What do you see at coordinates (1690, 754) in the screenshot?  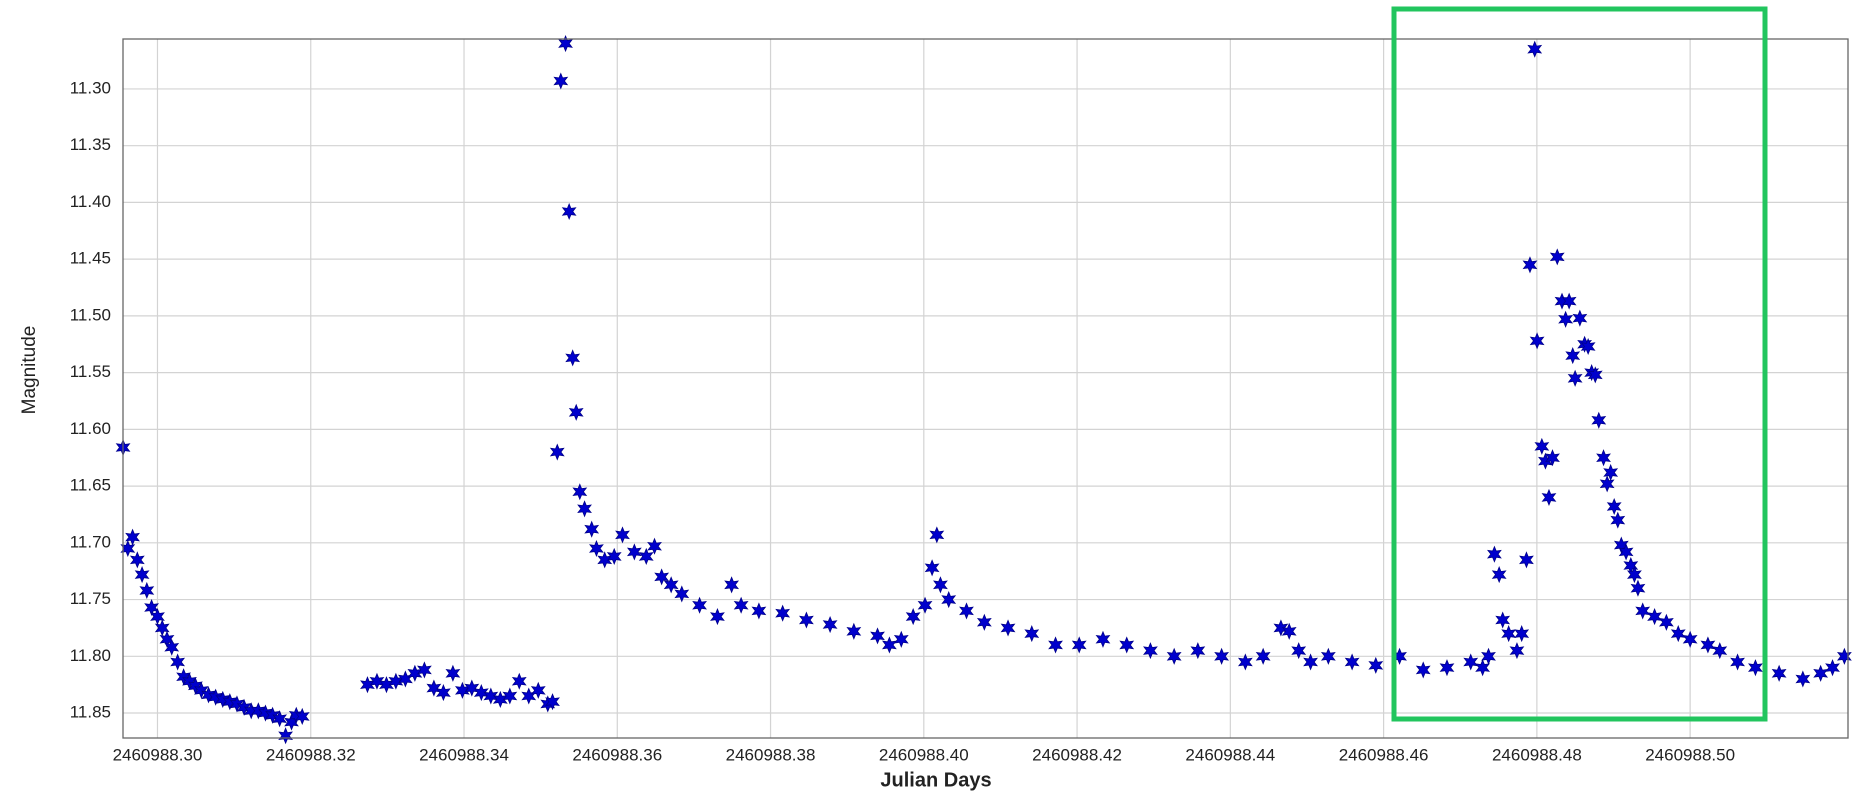 I see `x-tick-label: 2460988.50` at bounding box center [1690, 754].